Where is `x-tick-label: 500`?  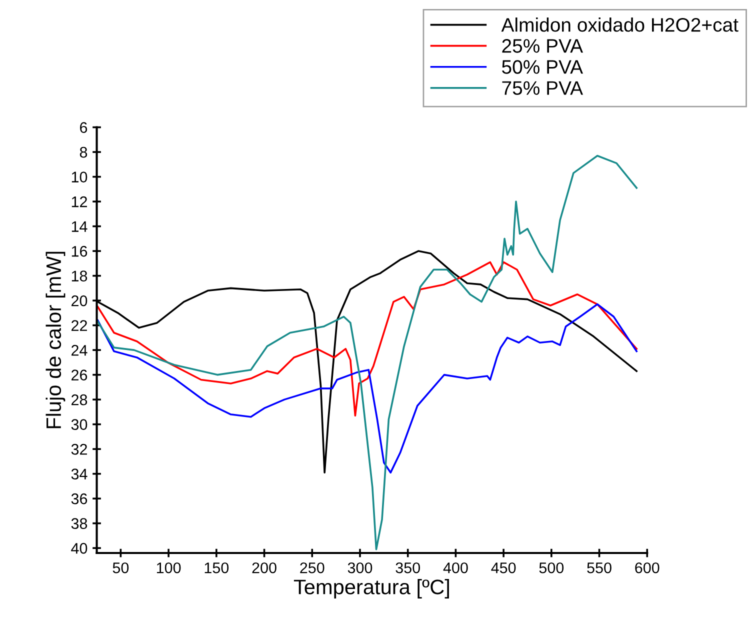
x-tick-label: 500 is located at coordinates (551, 568).